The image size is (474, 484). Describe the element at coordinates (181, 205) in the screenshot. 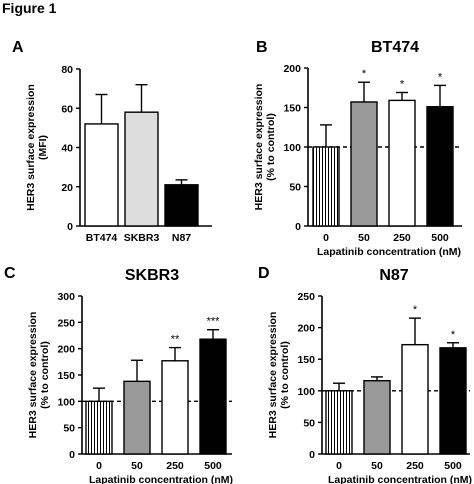

I see `bar-n87` at that location.